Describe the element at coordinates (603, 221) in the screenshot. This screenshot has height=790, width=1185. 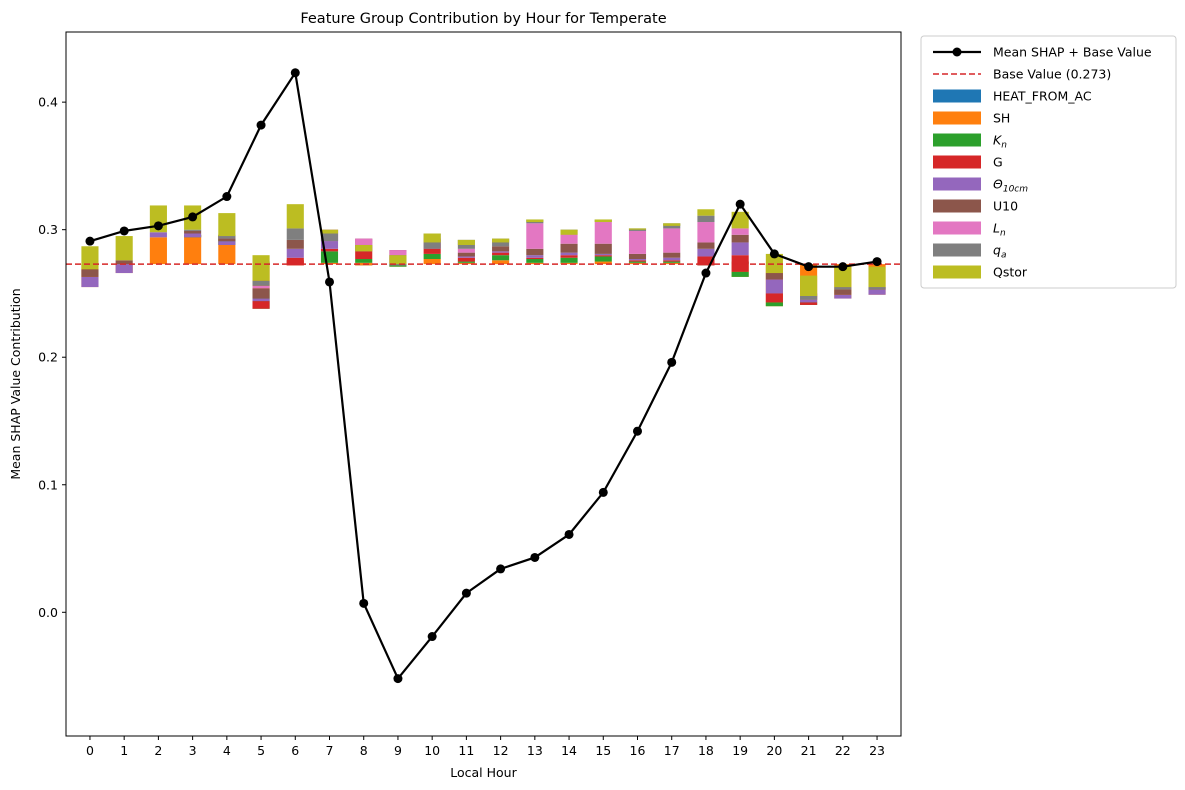
I see `bar-segment-qstor-h15` at that location.